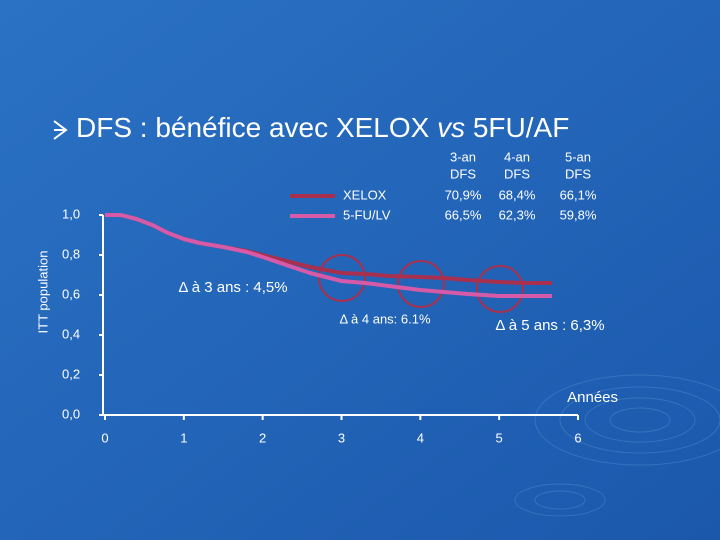 The width and height of the screenshot is (720, 540). What do you see at coordinates (104, 437) in the screenshot?
I see `x-tick-label: 0` at bounding box center [104, 437].